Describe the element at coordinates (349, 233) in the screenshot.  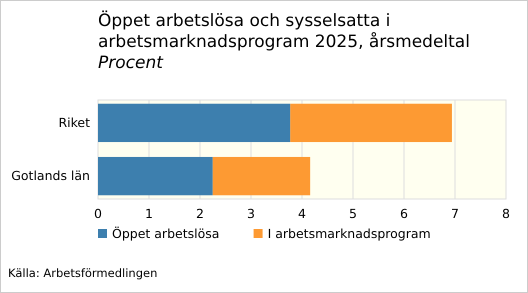
I see `legend-label: I arbetsmarknadsprogram` at that location.